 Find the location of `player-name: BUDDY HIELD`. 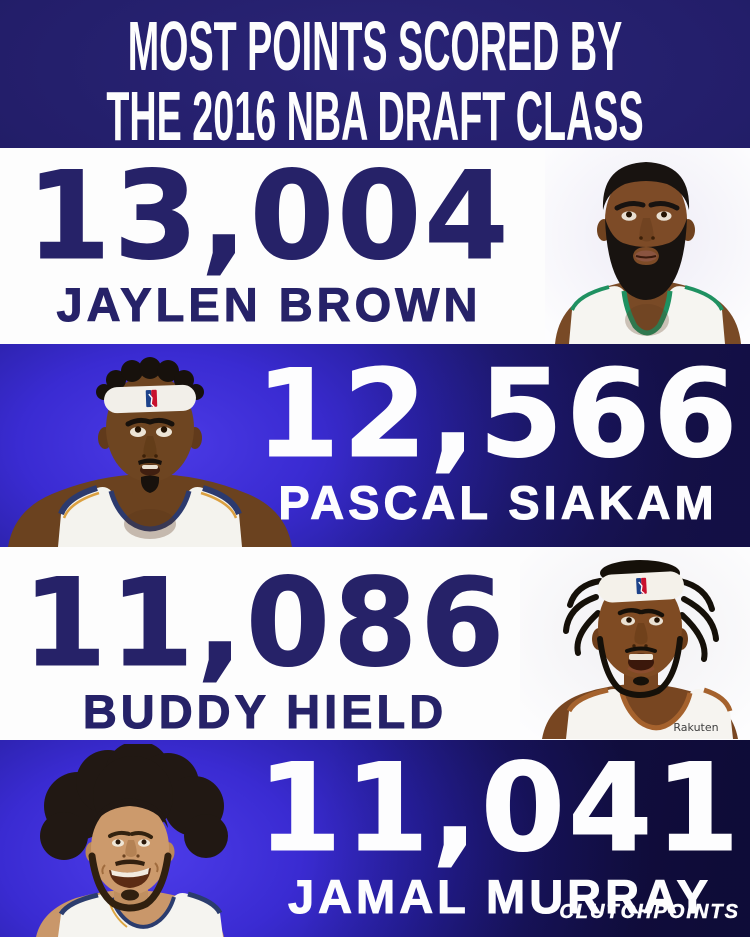

player-name: BUDDY HIELD is located at coordinates (265, 712).